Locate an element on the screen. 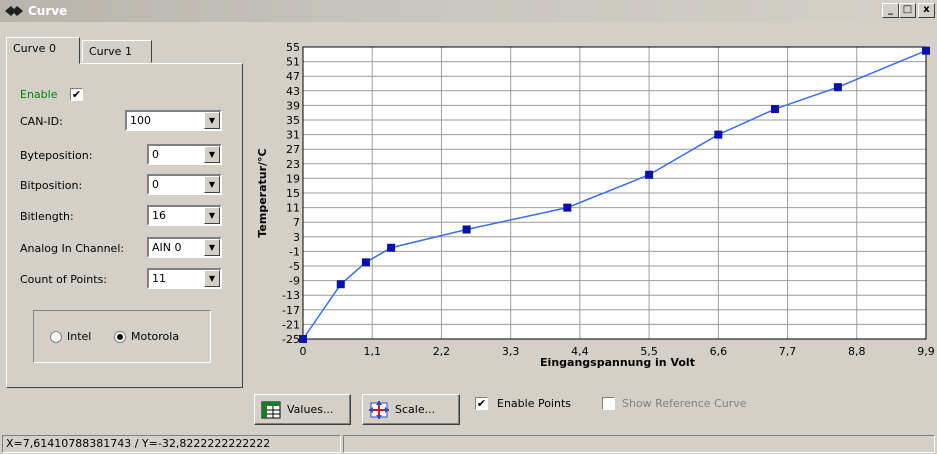 Image resolution: width=937 pixels, height=454 pixels. can-id-combo: 100 ▼ is located at coordinates (173, 120).